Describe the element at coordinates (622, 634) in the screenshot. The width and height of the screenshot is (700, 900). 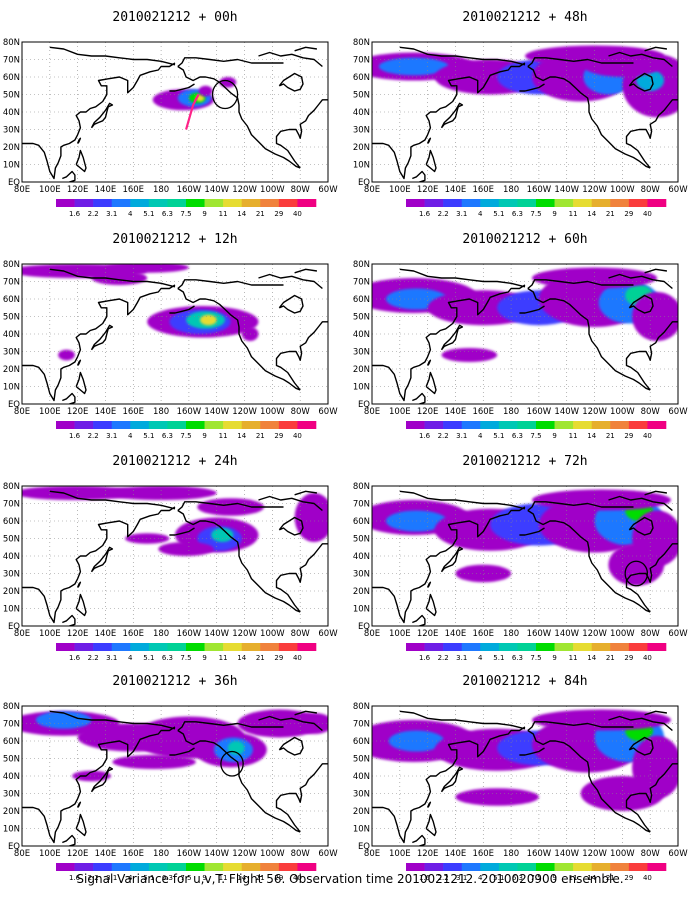
I see `x-tick-label: 100W` at that location.